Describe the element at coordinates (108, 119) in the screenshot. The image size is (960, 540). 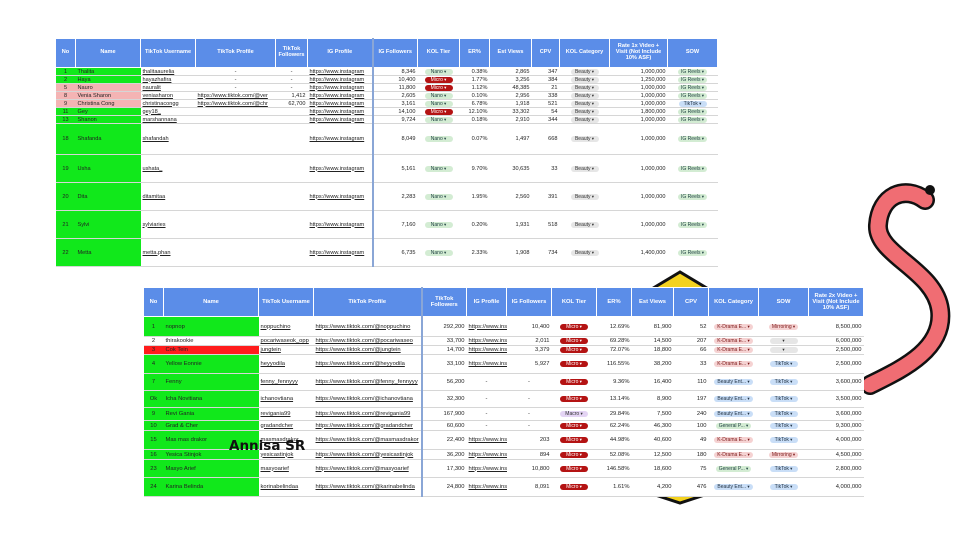
I see `name-cell: Shanon` at that location.